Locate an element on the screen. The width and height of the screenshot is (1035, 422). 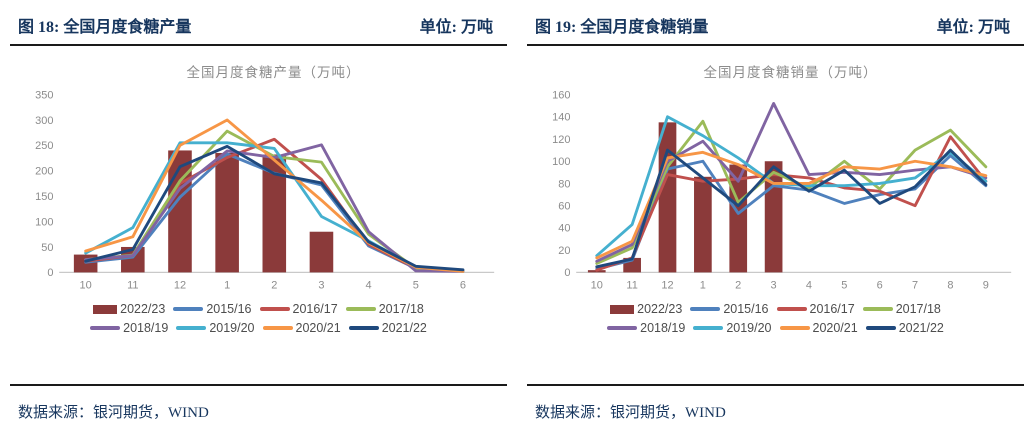
legend-item-2022/23: 2022/23 is located at coordinates (646, 309).